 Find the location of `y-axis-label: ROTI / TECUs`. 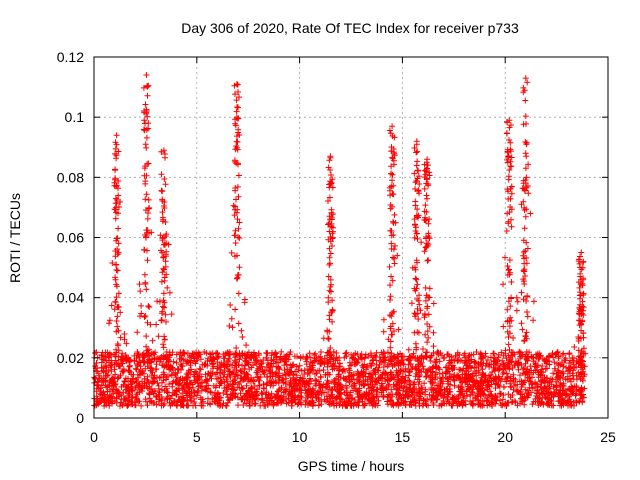

y-axis-label: ROTI / TECUs is located at coordinates (15, 238).